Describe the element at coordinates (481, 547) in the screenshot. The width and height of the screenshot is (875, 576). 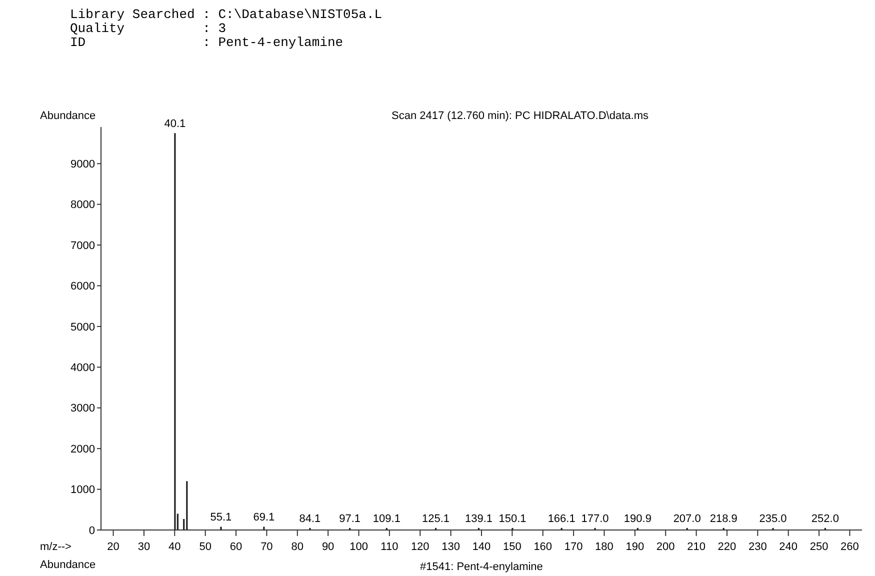
I see `x-tick-label: 140` at that location.